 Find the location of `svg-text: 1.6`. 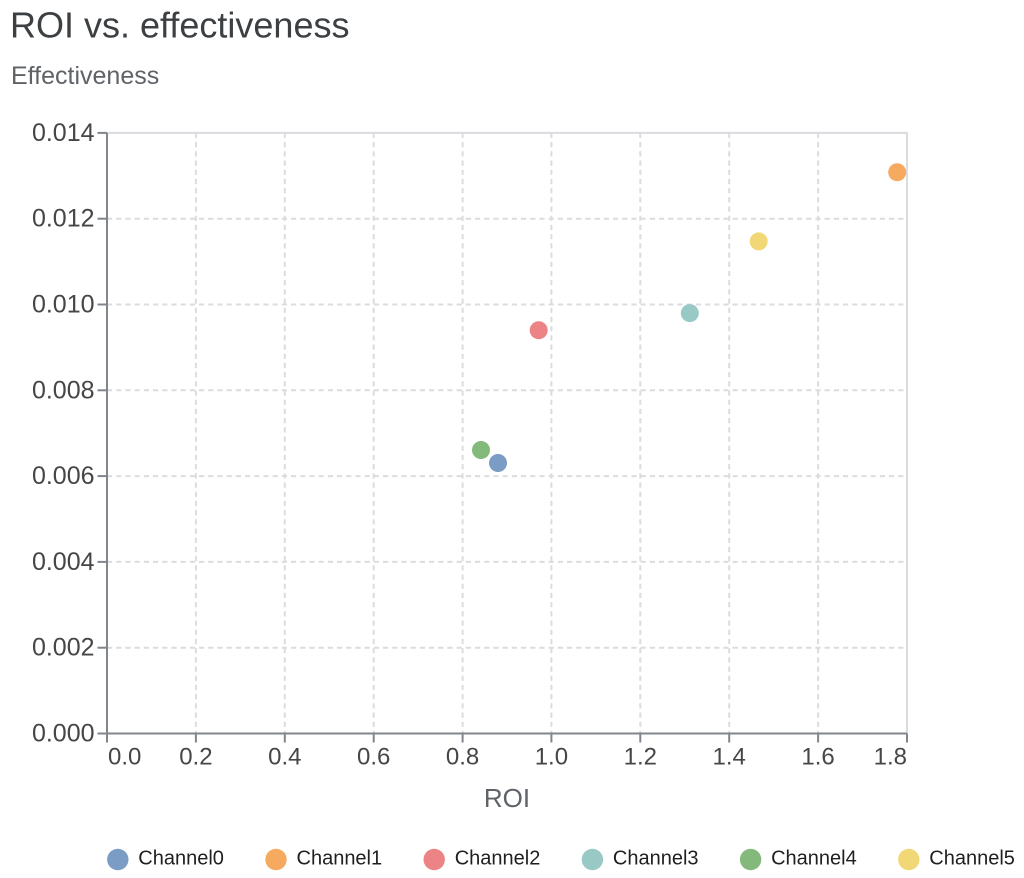

svg-text: 1.6 is located at coordinates (817, 757).